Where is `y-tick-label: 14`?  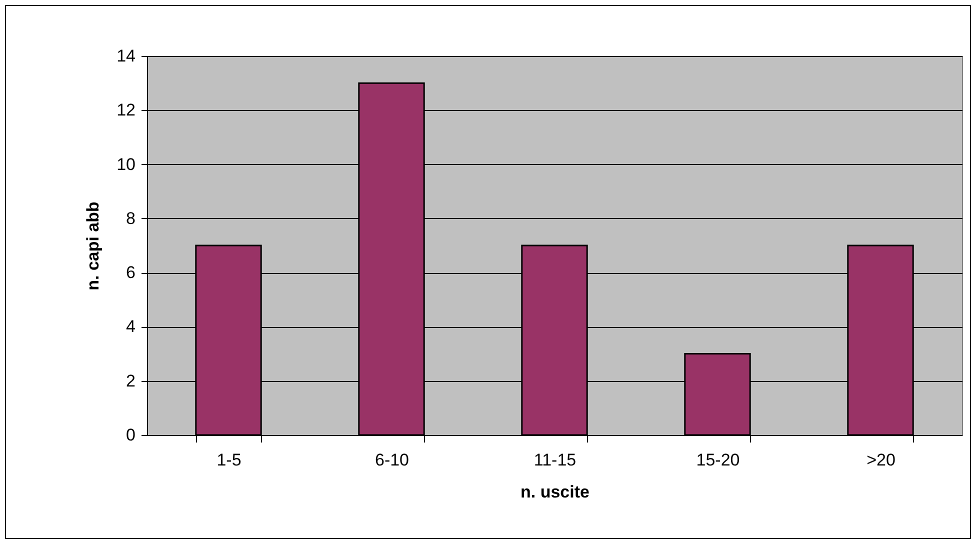
y-tick-label: 14 is located at coordinates (126, 56).